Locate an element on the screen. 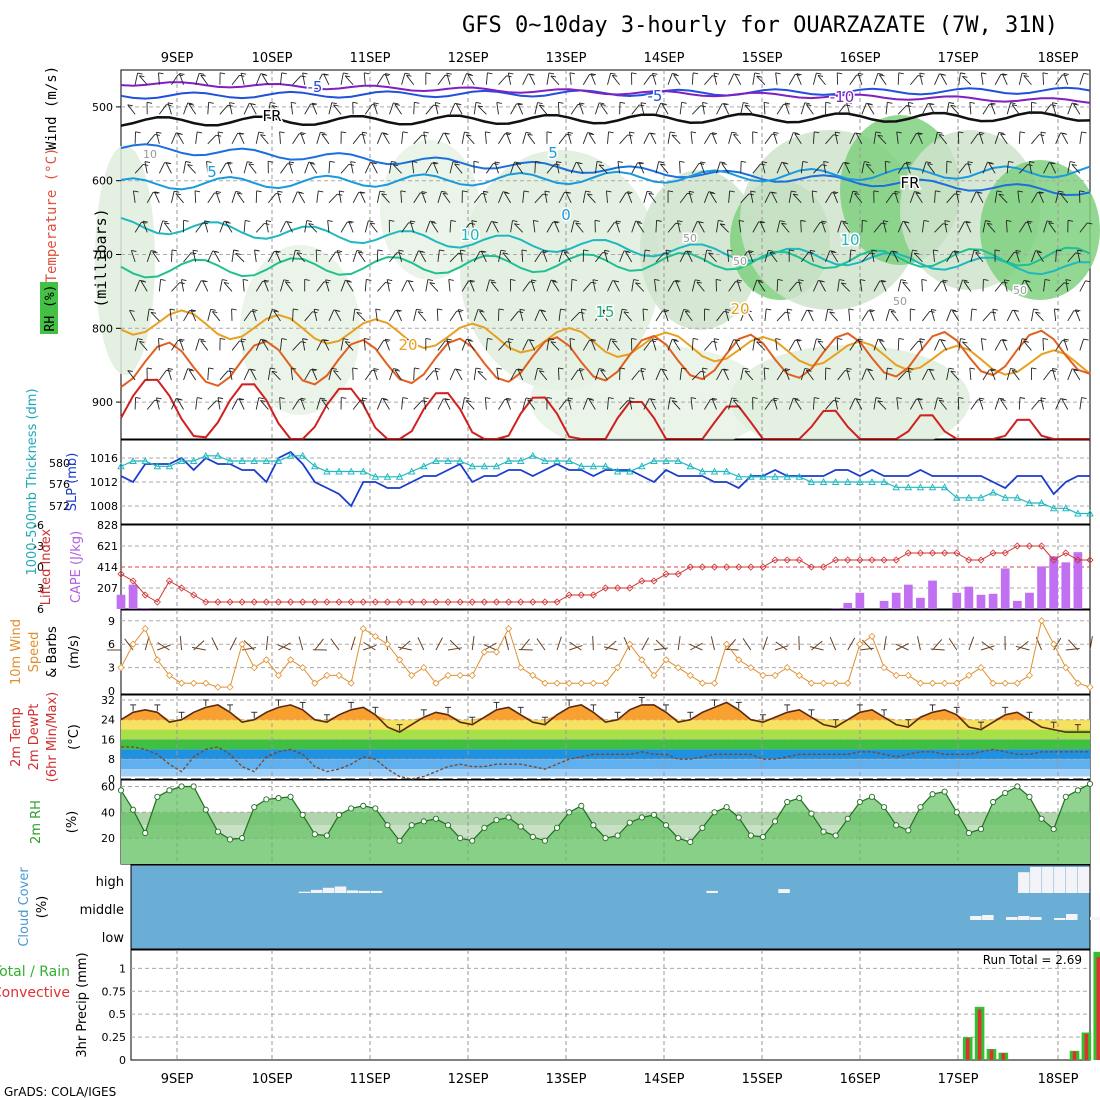 The image size is (1100, 1100). temperature-side-label: Temperature (°C) is located at coordinates (52, 215).